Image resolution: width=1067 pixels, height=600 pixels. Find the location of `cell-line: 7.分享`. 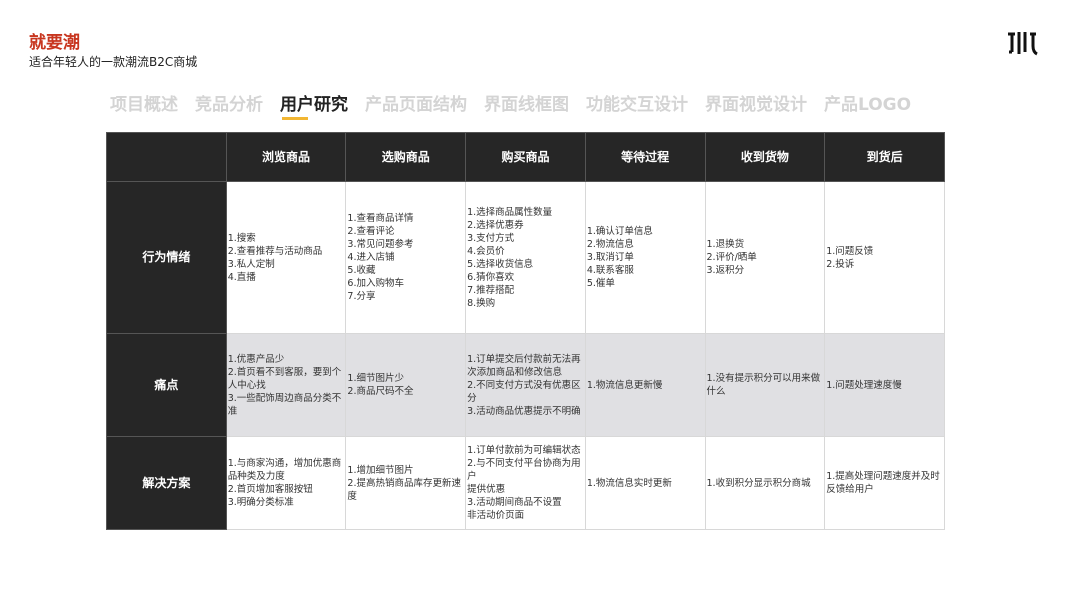

cell-line: 7.分享 is located at coordinates (361, 296).